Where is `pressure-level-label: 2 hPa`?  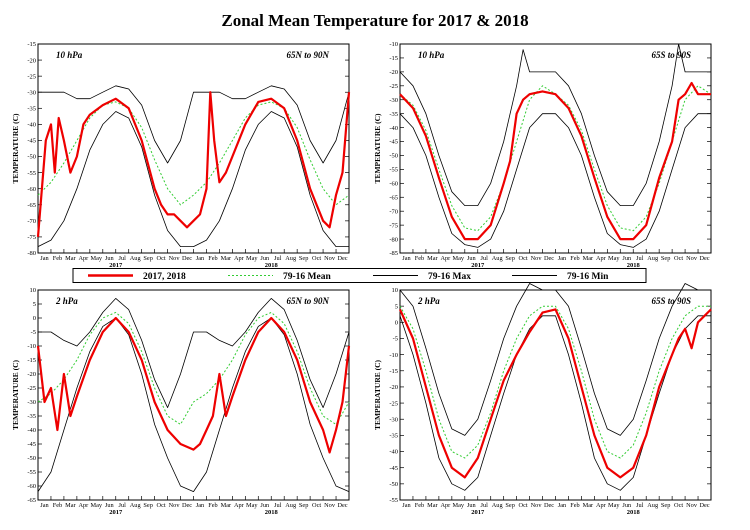 pressure-level-label: 2 hPa is located at coordinates (428, 301).